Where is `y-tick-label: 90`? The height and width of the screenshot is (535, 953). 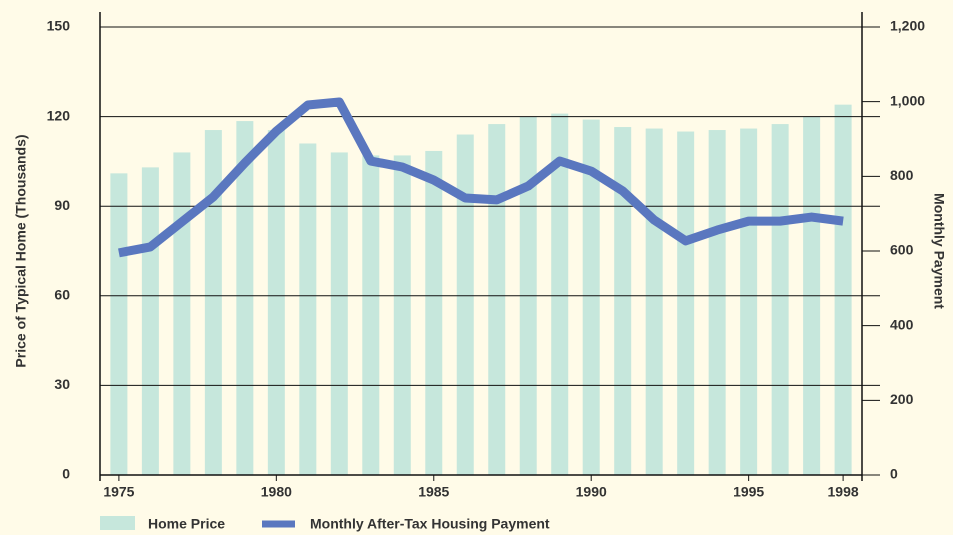 y-tick-label: 90 is located at coordinates (62, 205).